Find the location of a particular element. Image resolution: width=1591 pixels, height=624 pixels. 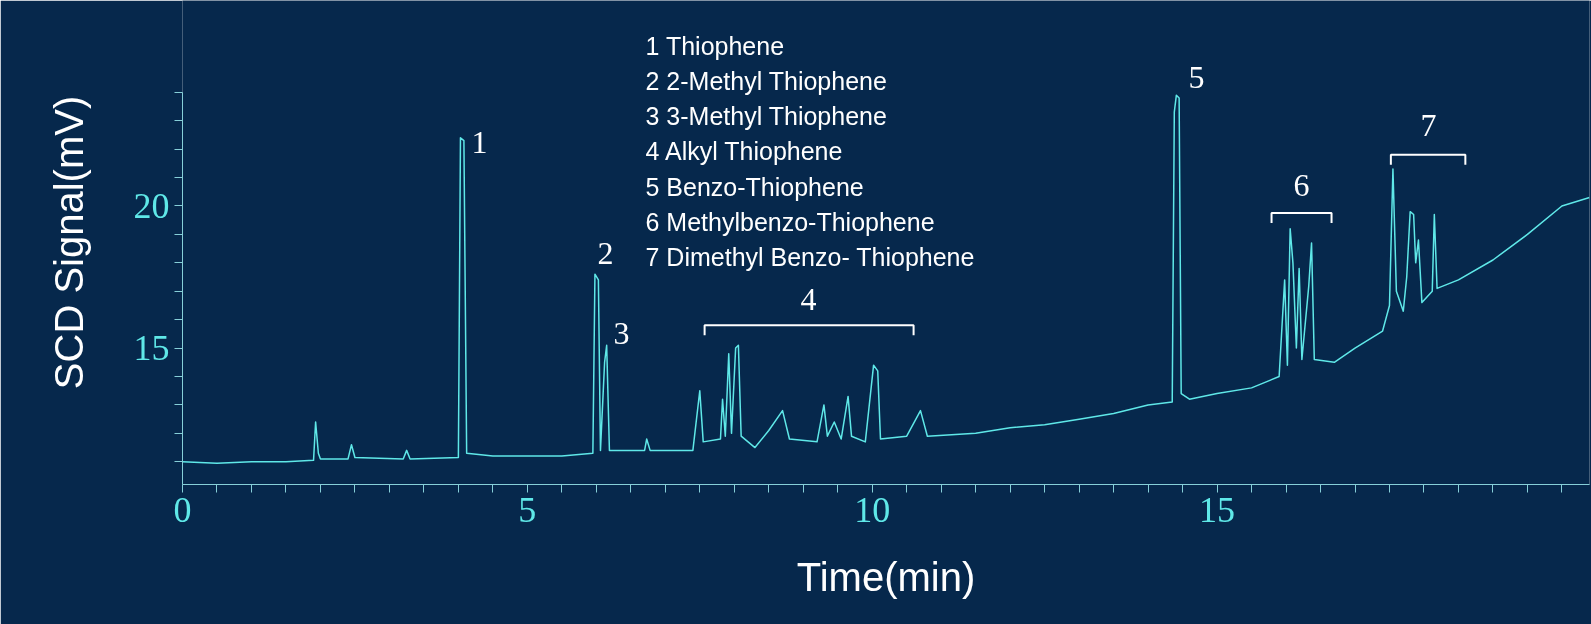

x-tick-label: 5 is located at coordinates (527, 509).